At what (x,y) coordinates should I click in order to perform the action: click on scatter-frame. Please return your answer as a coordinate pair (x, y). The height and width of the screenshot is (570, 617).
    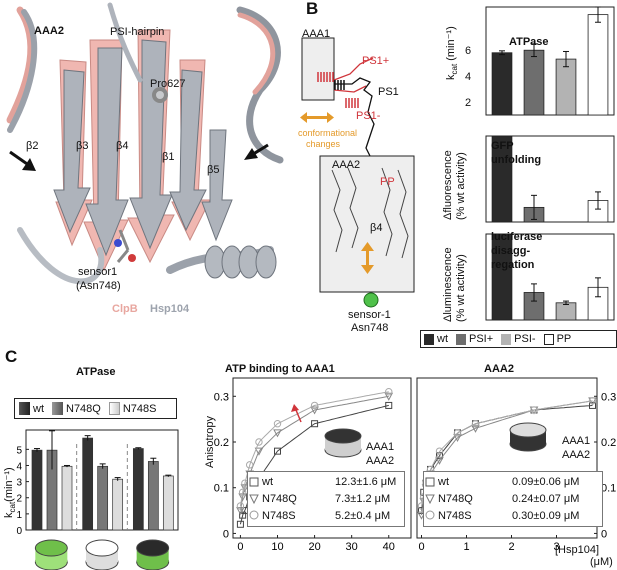
    Looking at the image, I should click on (507, 458).